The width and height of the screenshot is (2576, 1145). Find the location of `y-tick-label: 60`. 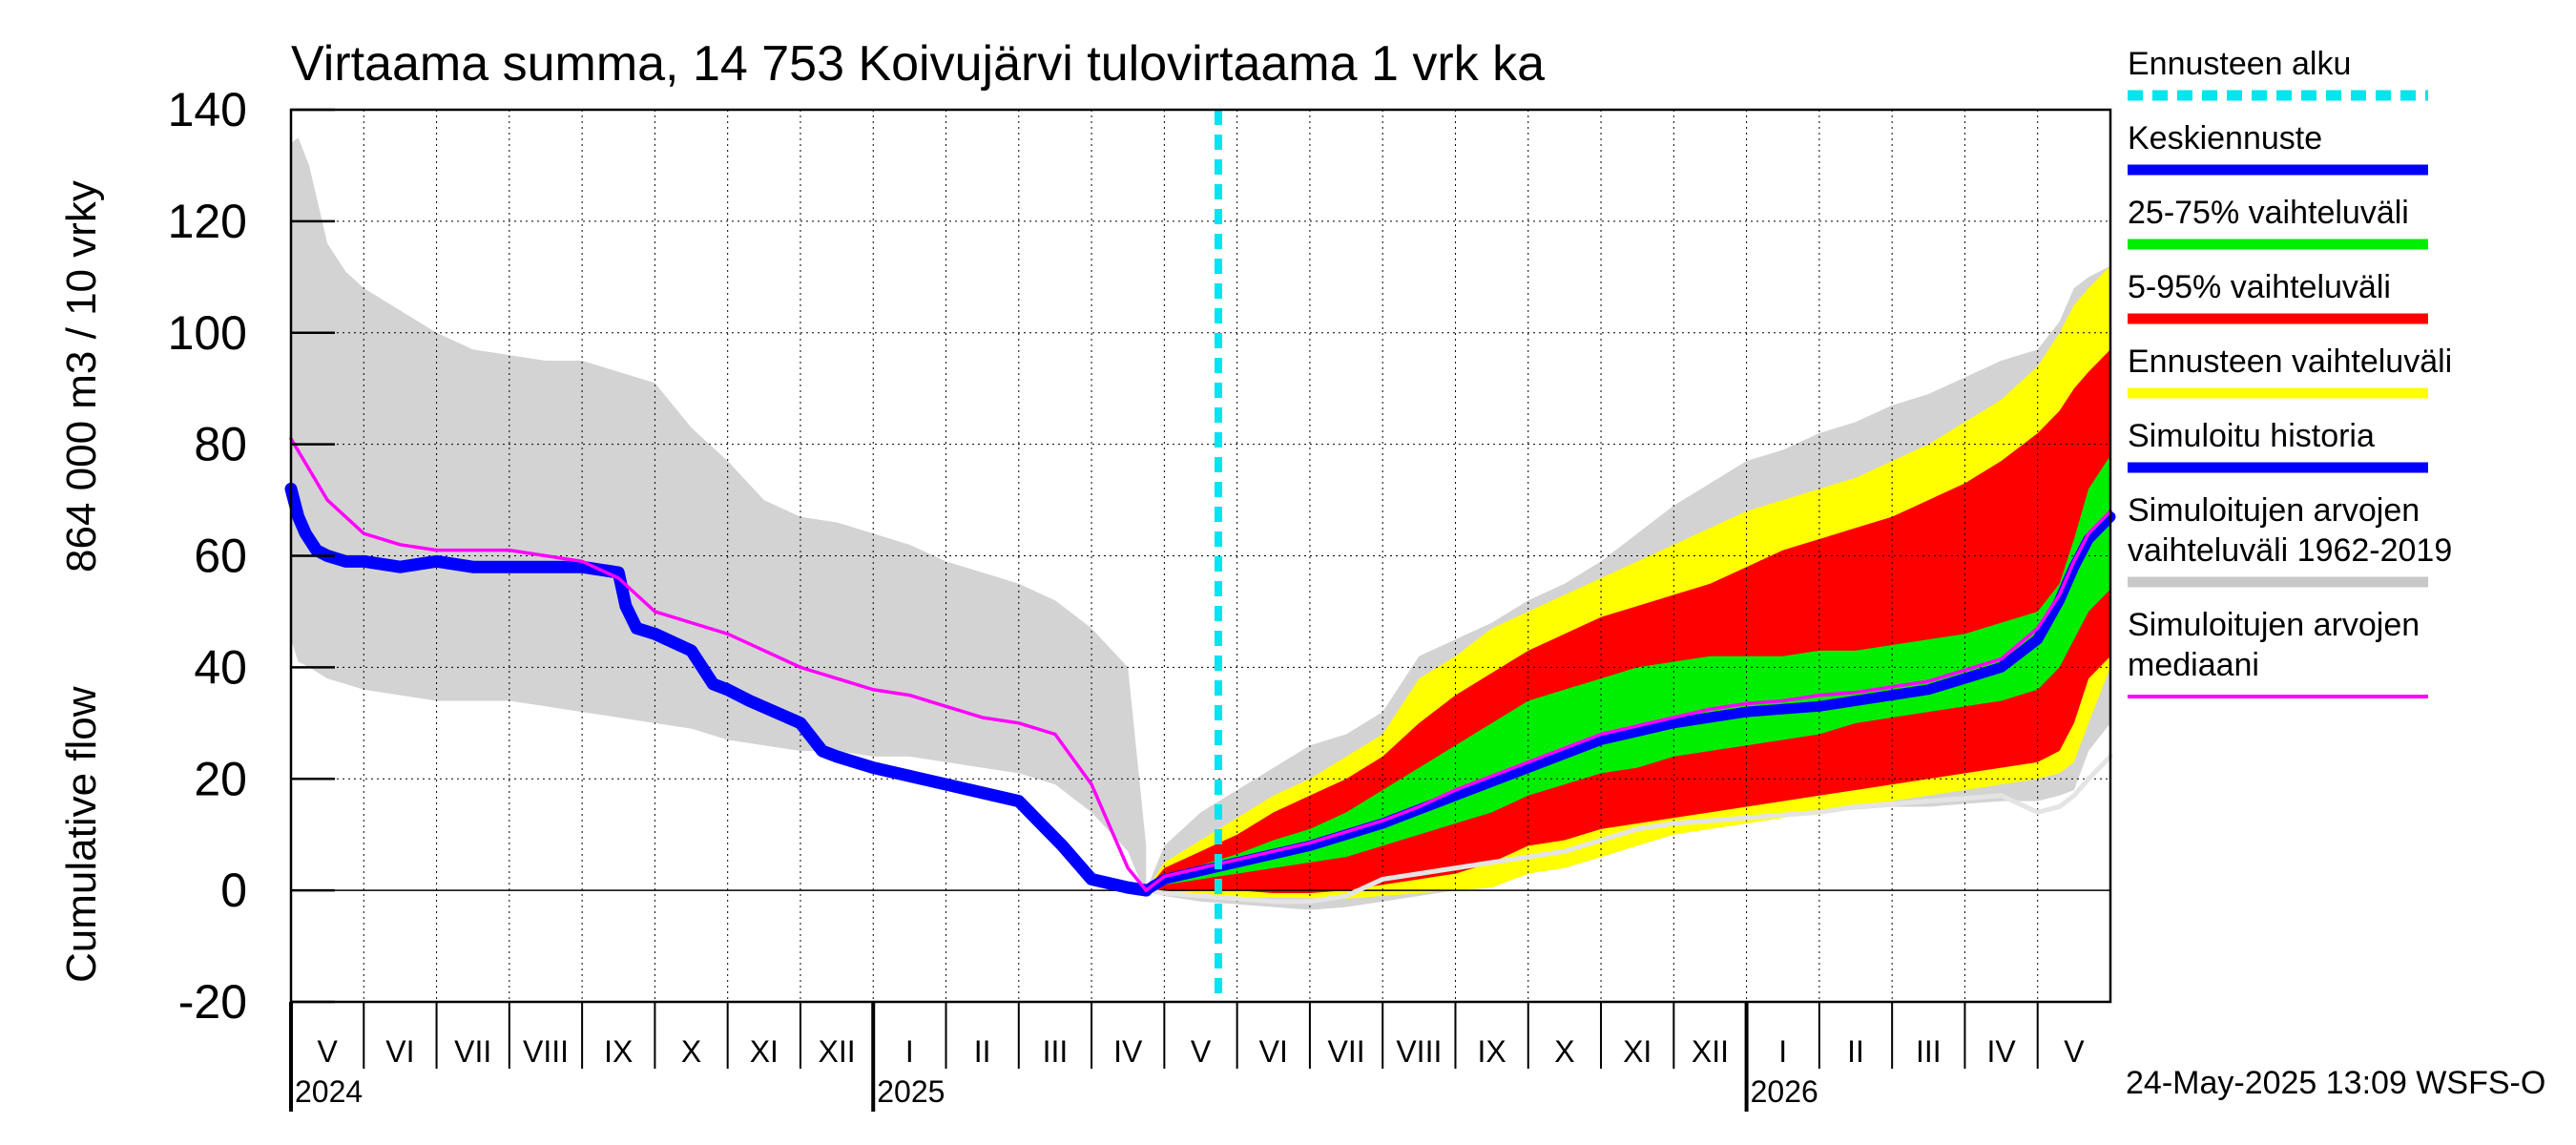

y-tick-label: 60 is located at coordinates (220, 557).